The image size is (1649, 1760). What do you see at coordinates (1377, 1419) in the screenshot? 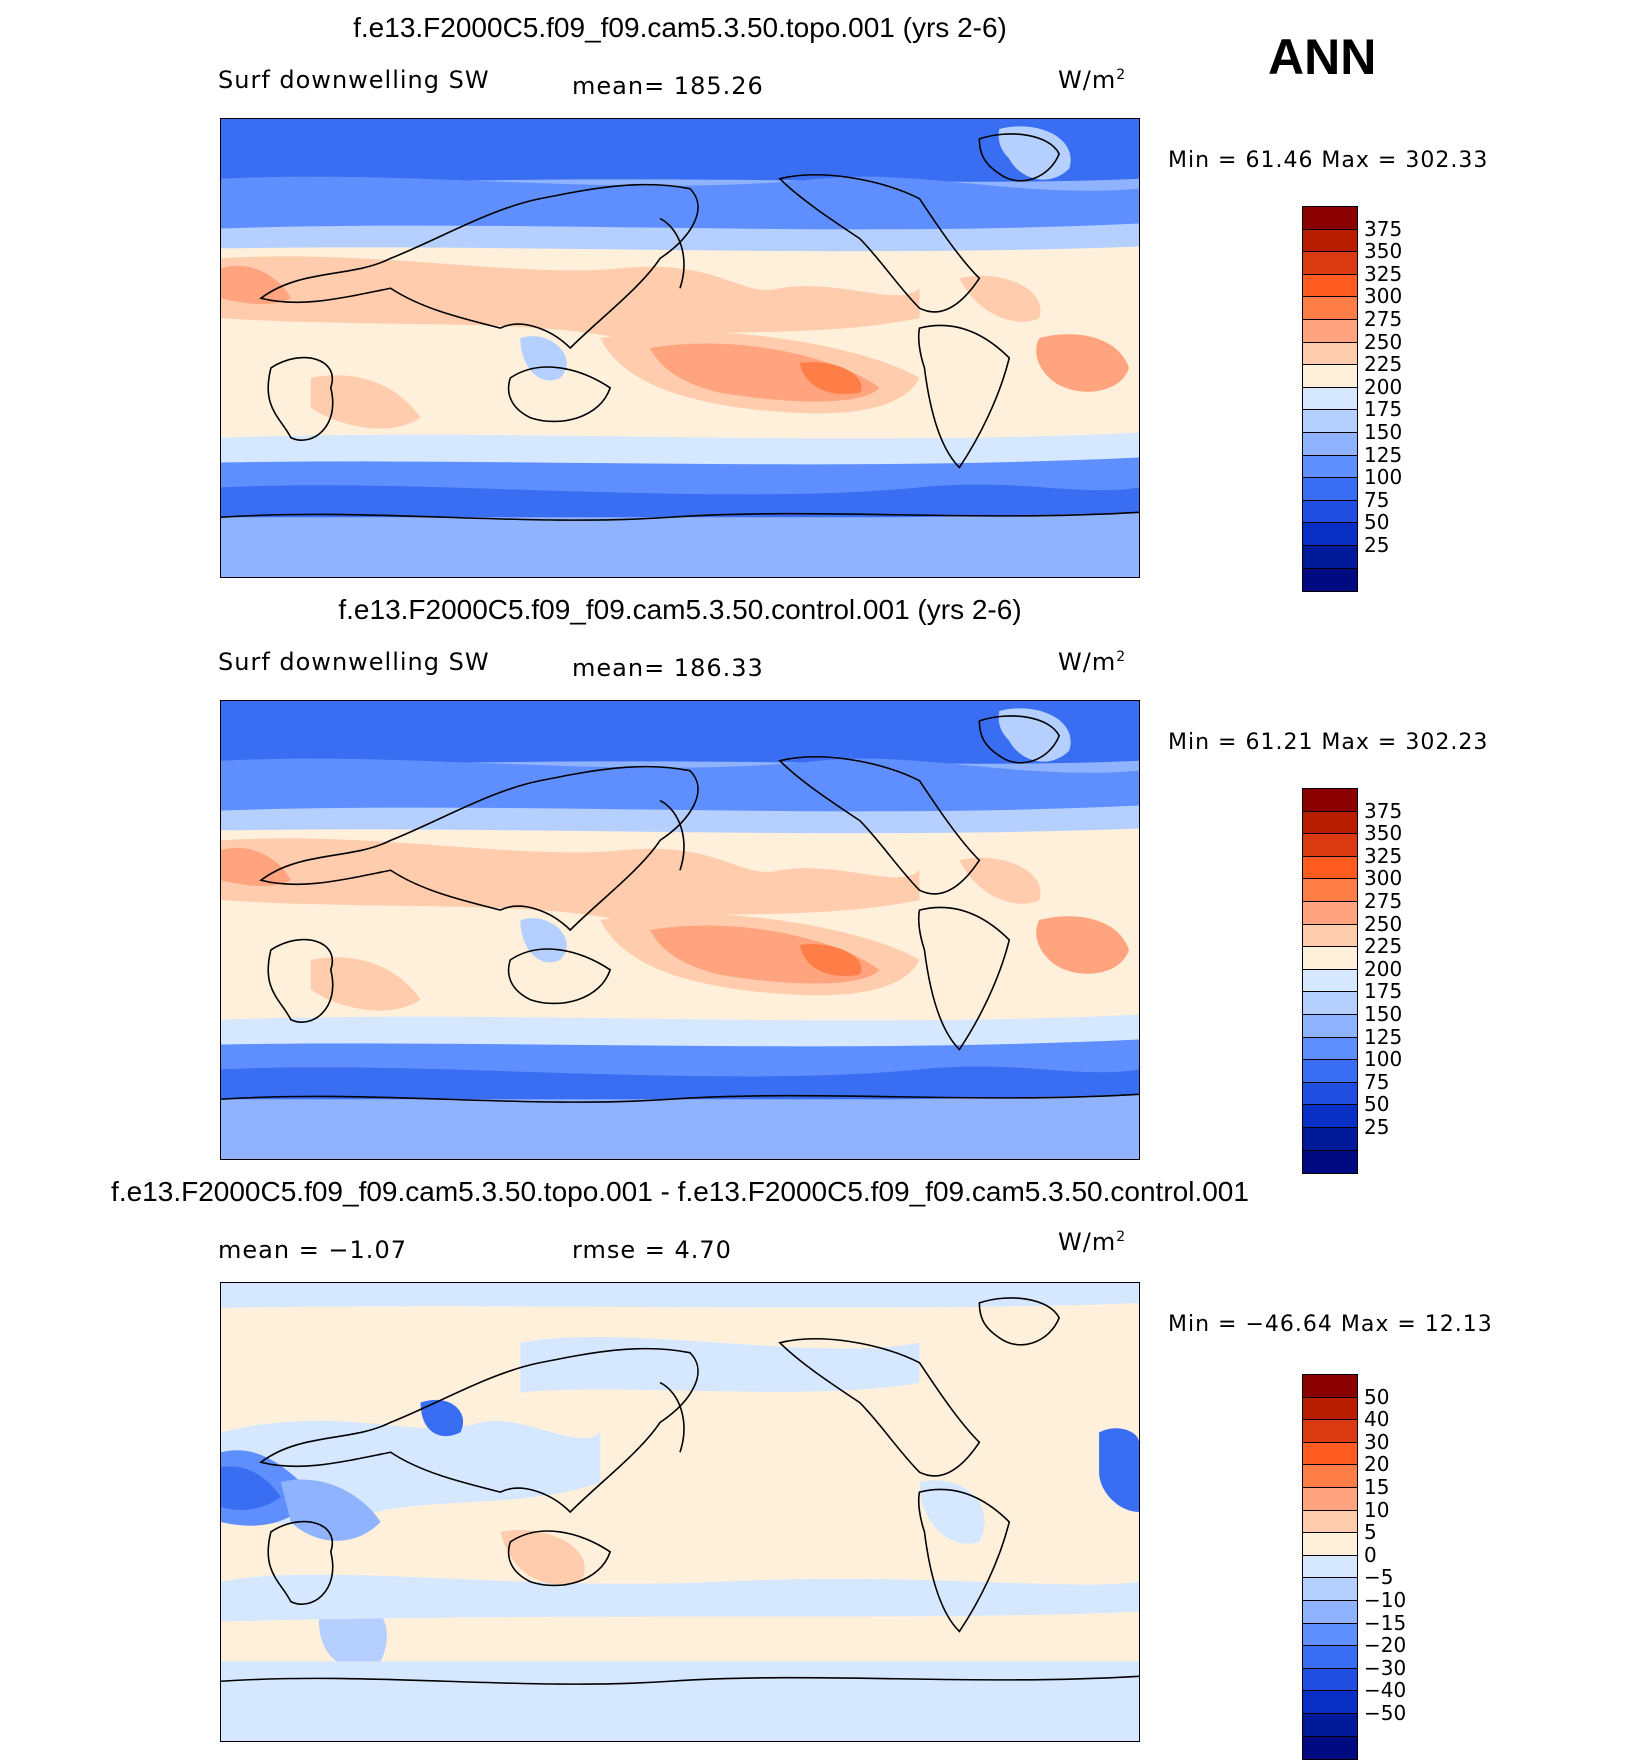
I see `colorbar-tick-label: 40` at bounding box center [1377, 1419].